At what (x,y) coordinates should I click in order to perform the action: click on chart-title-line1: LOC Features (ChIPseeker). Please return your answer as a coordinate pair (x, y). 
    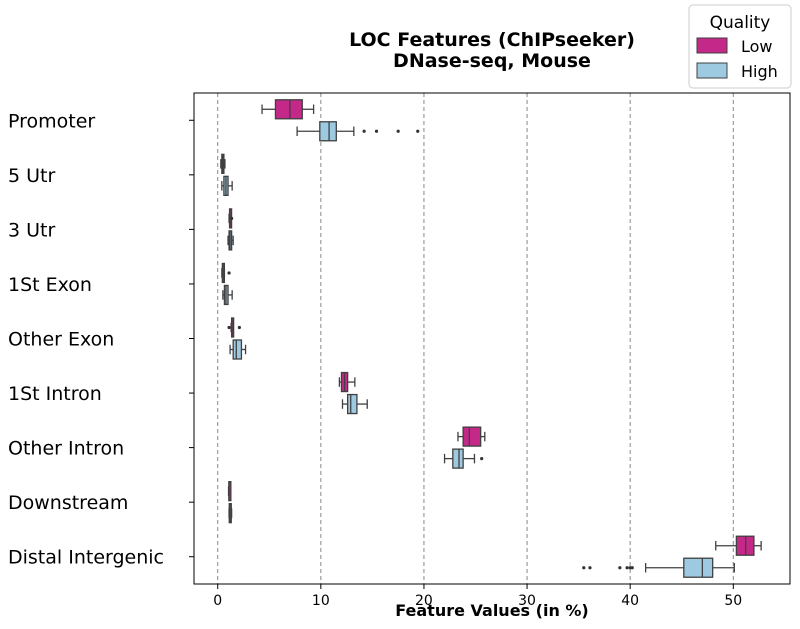
    Looking at the image, I should click on (492, 40).